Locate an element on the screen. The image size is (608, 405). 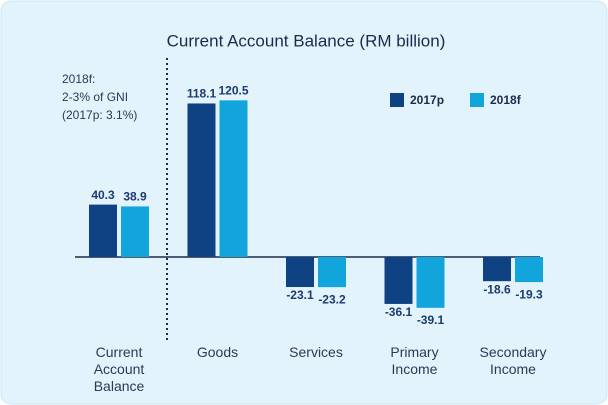
legend-label: 2018f is located at coordinates (506, 100).